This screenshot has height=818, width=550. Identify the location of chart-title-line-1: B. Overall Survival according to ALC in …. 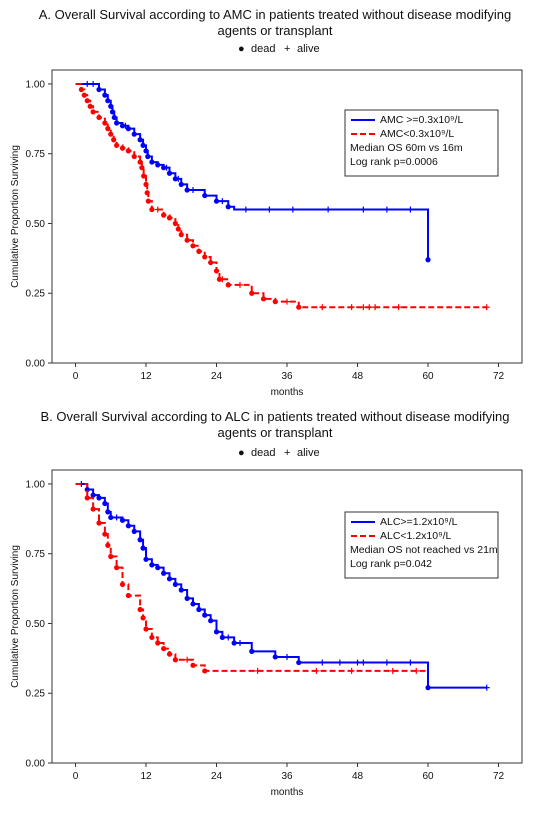
(275, 416).